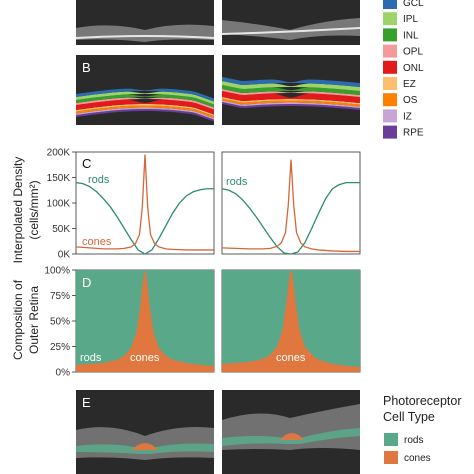 The image size is (474, 474). I want to click on y-tick-label-d-1: 25%, so click(60, 347).